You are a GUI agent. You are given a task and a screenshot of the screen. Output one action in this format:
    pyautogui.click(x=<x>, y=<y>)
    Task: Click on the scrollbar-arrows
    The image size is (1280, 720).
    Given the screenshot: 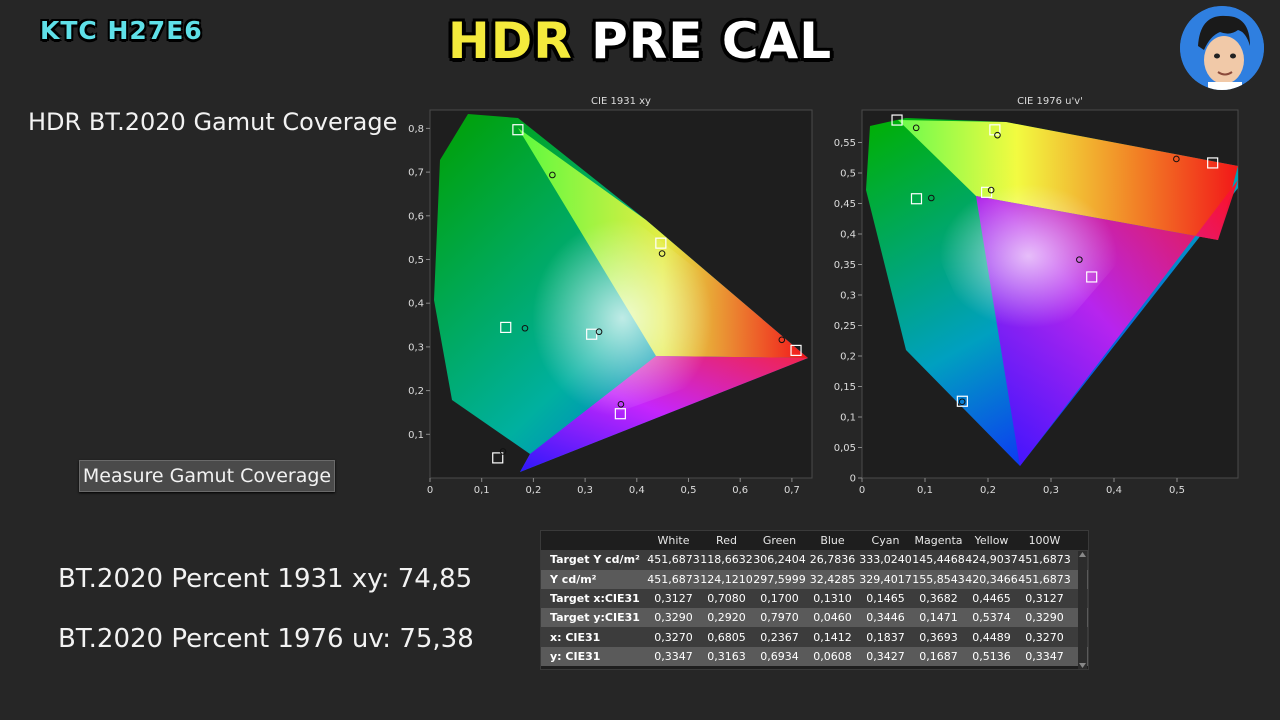 What is the action you would take?
    pyautogui.click(x=1082, y=610)
    